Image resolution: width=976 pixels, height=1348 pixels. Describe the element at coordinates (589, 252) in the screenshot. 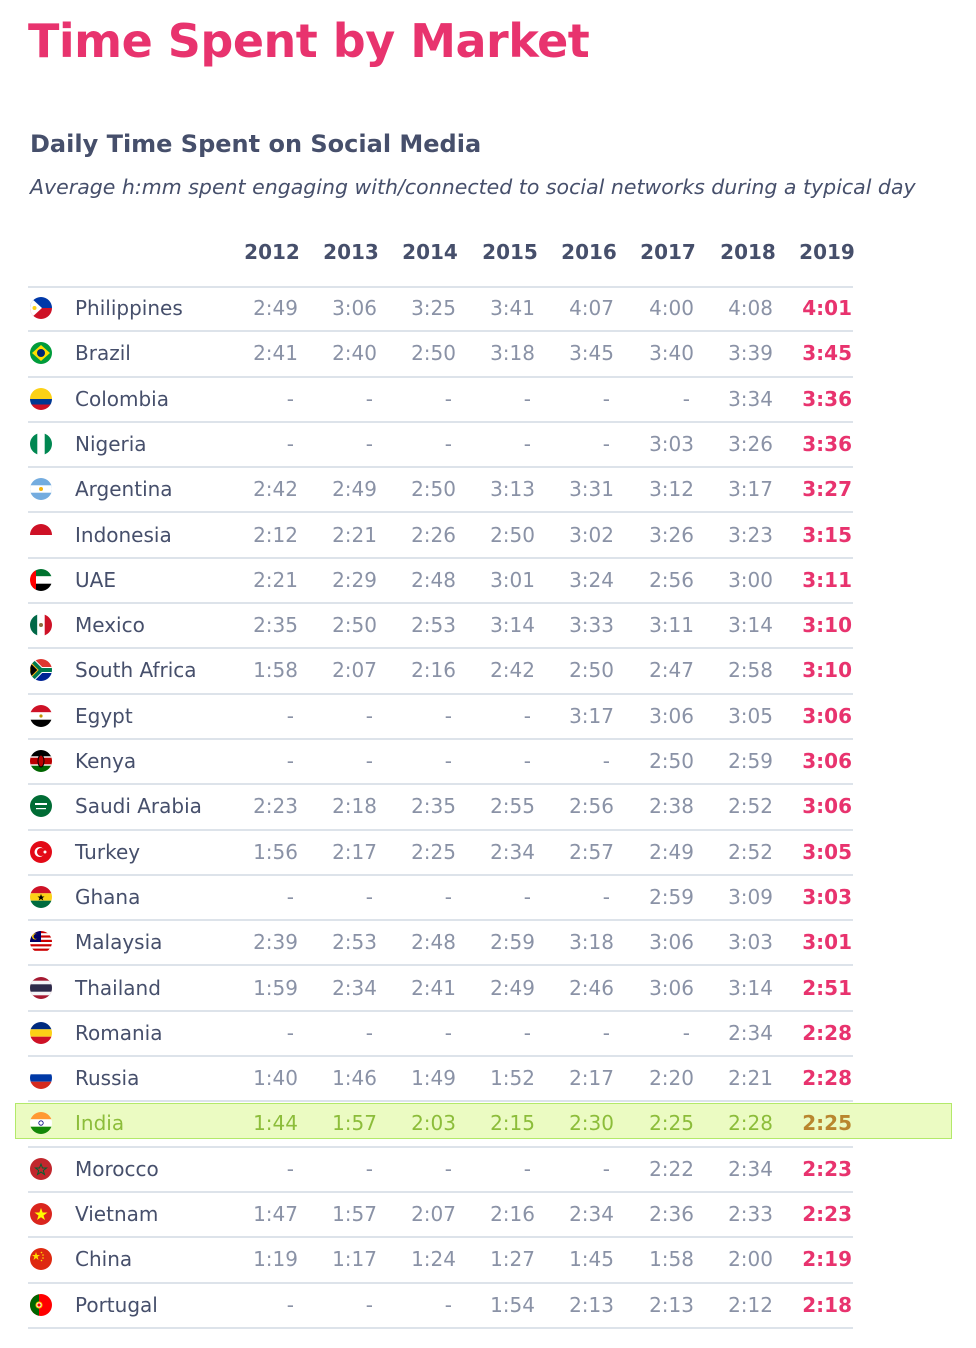

I see `year-header: 2016` at that location.